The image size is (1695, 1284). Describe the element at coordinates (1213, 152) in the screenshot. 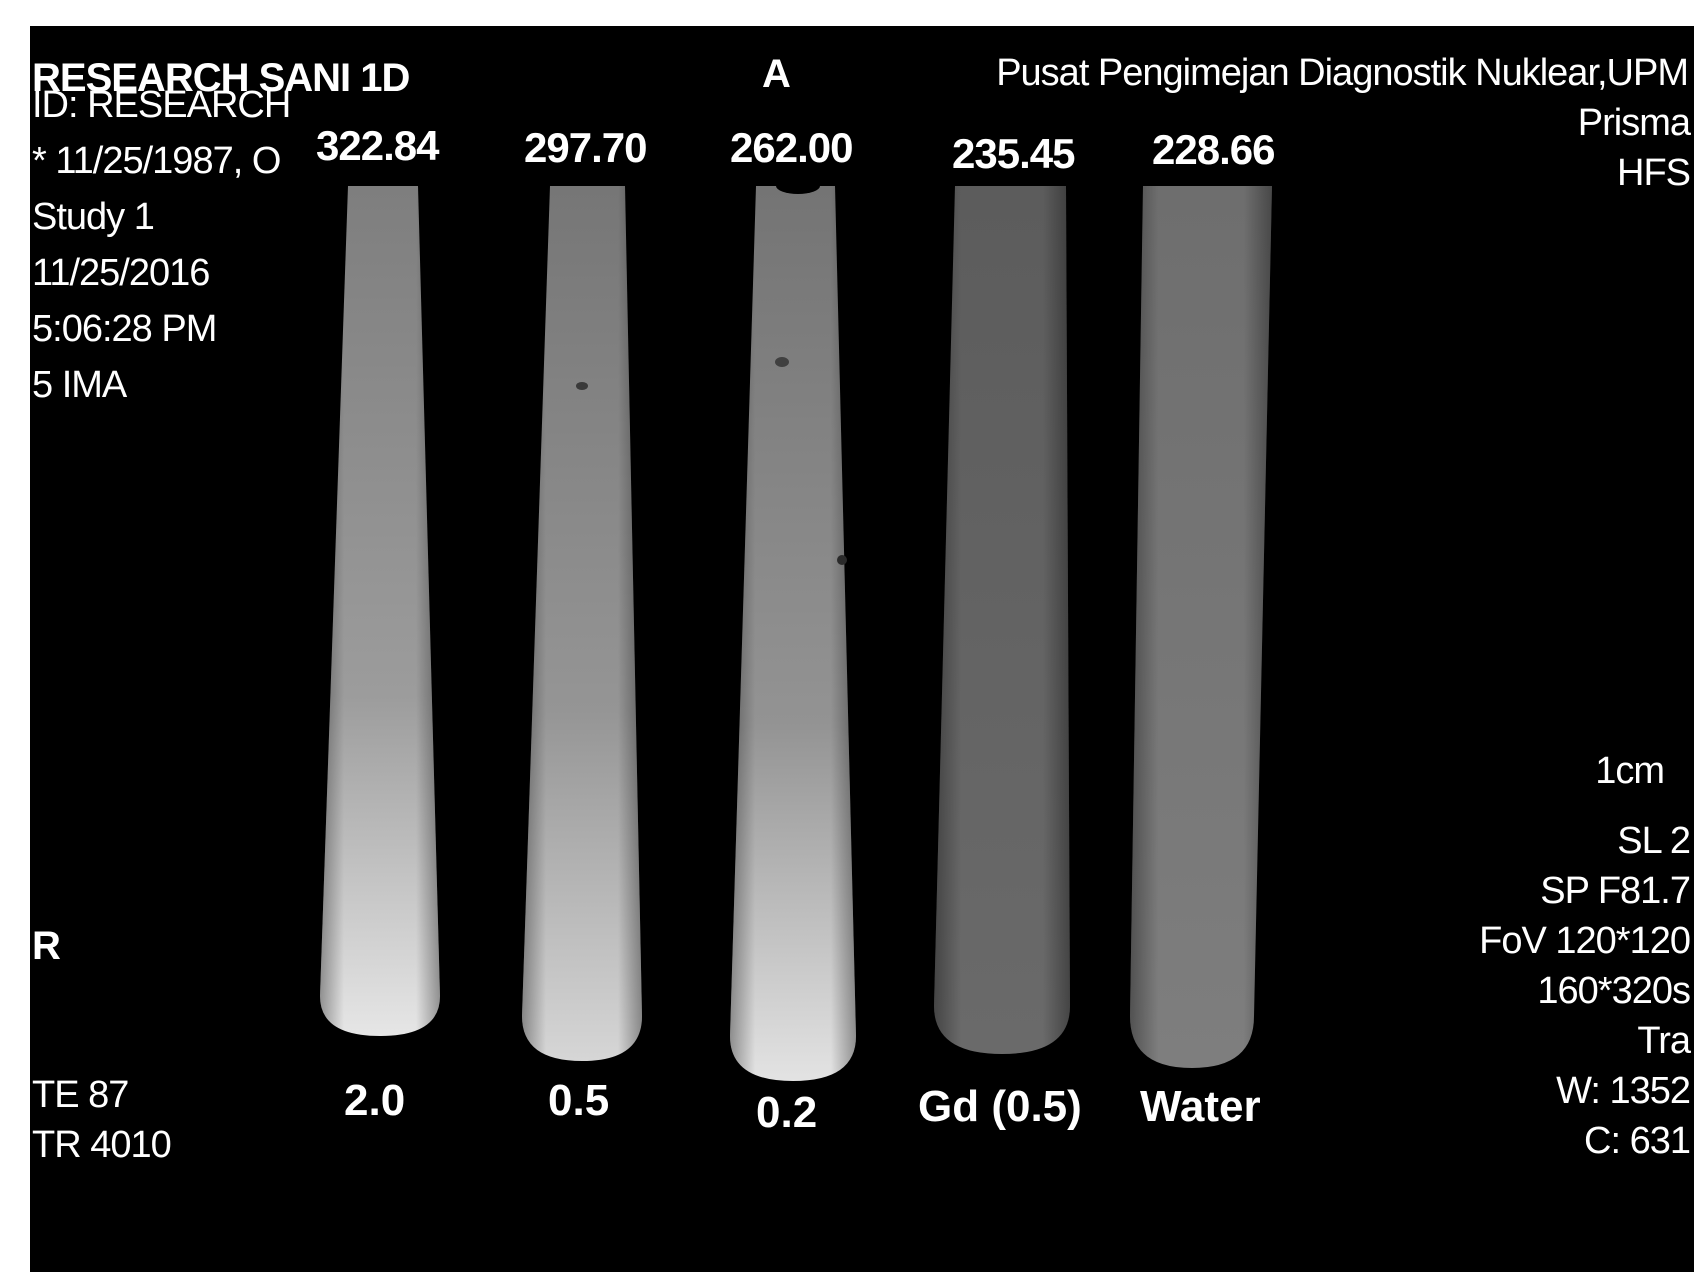

I see `tube-5-signal-value: 228.66` at that location.